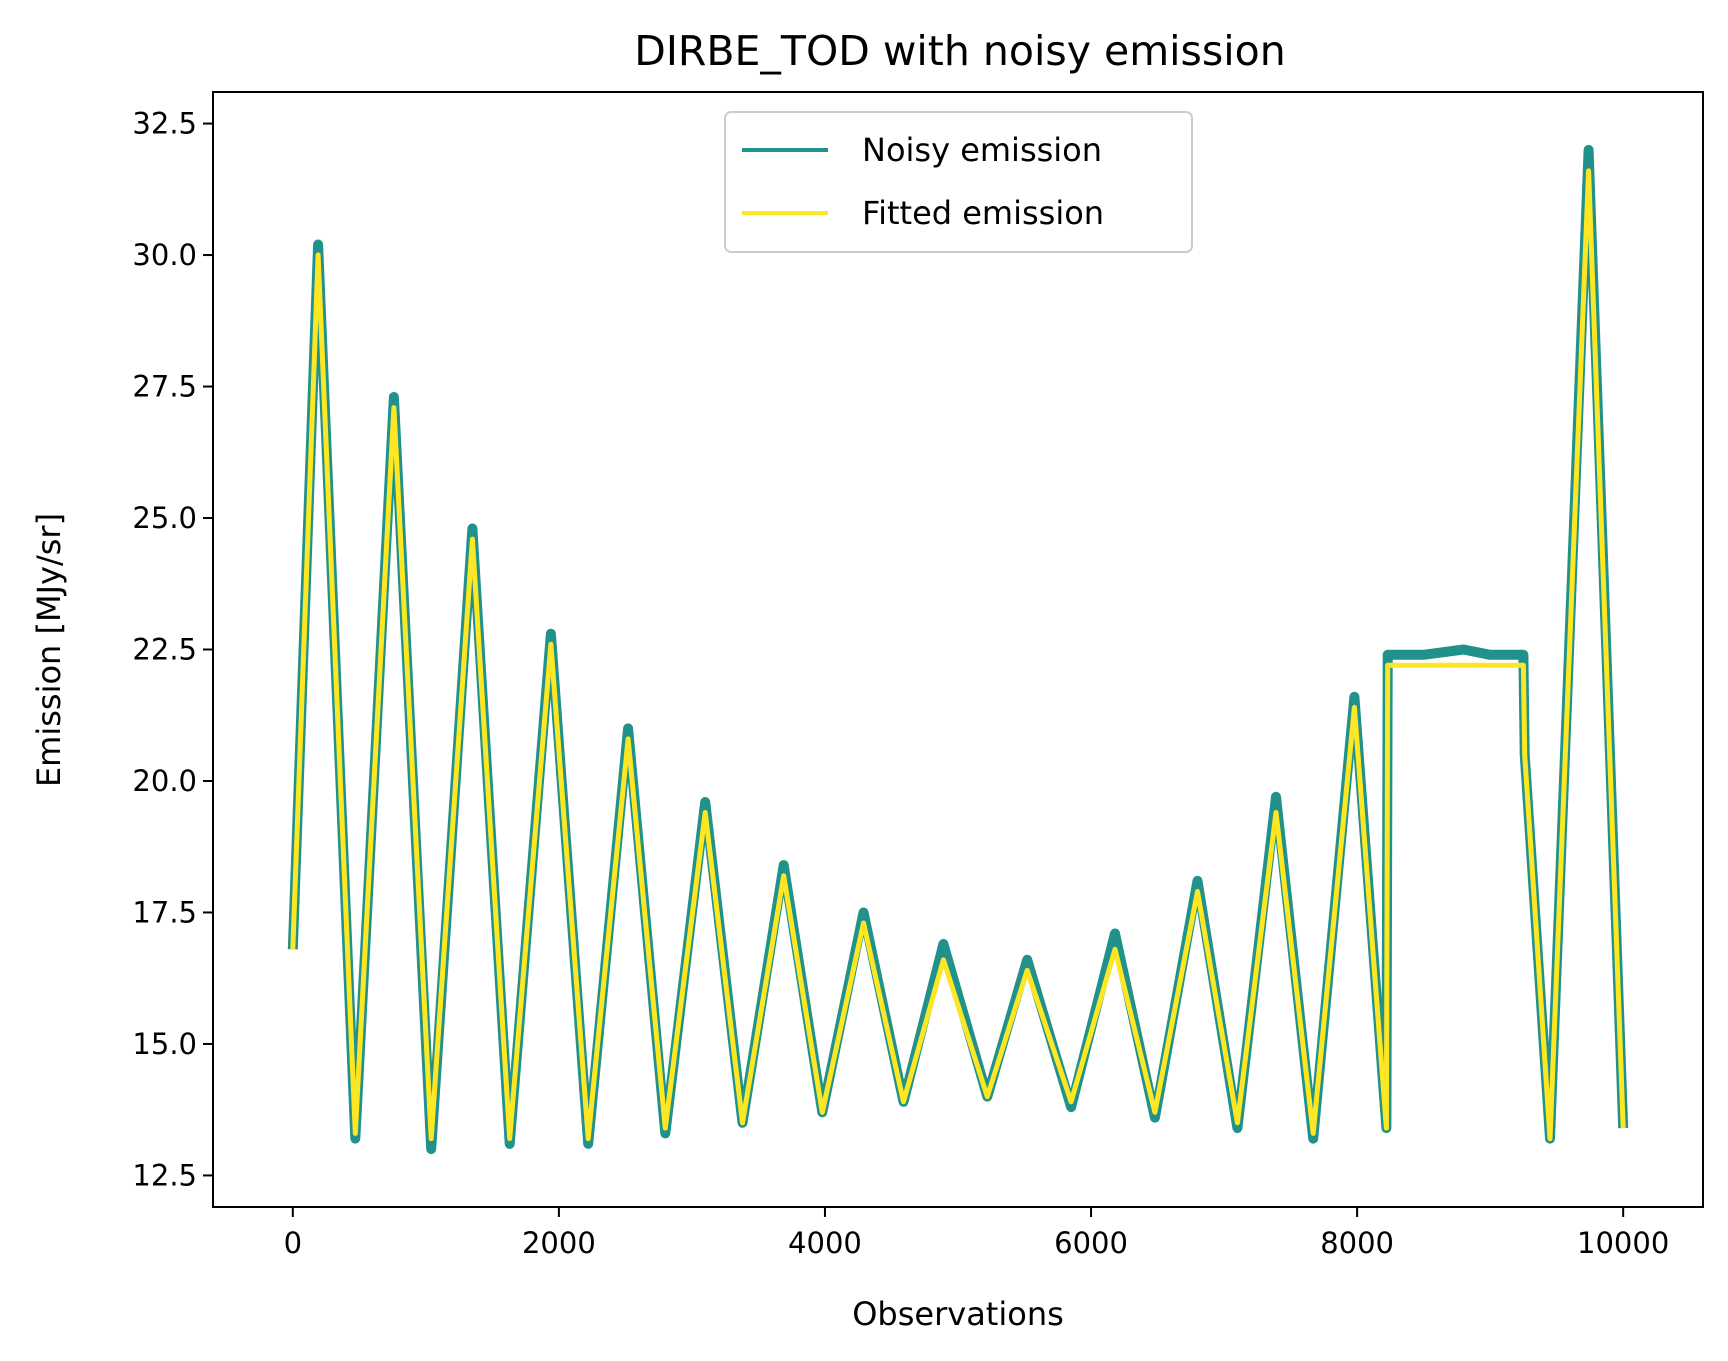 This screenshot has height=1361, width=1728. I want to click on legend: Noisy emission Fitted emission, so click(958, 182).